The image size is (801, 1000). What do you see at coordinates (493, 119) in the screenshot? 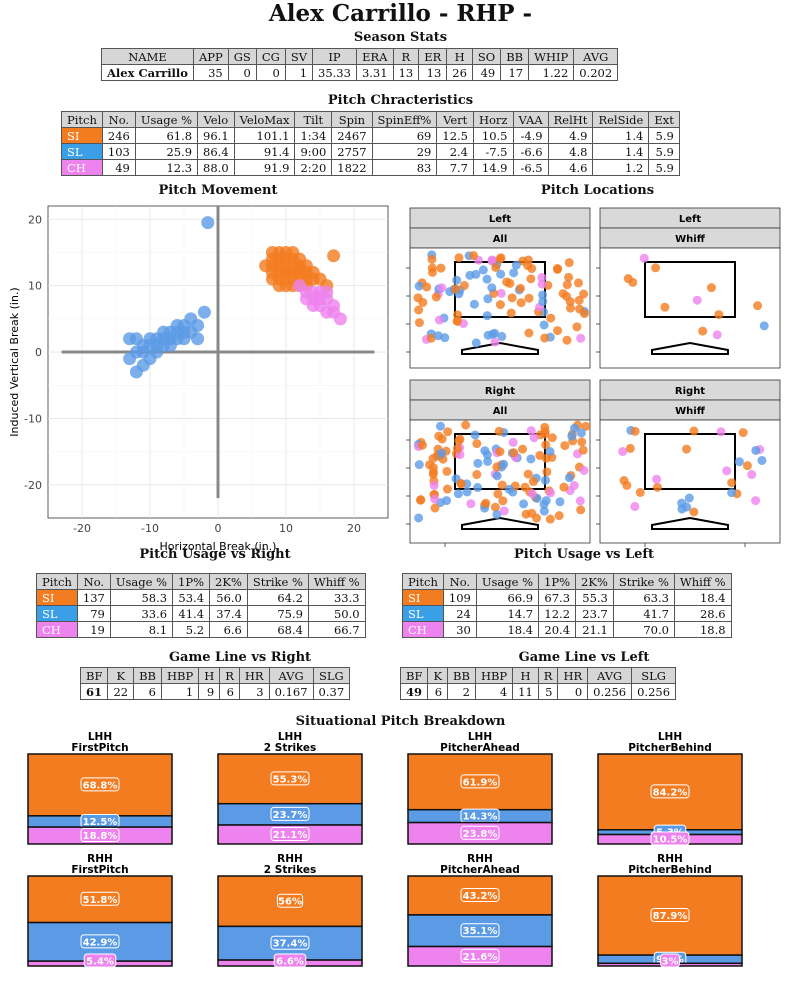
I see `column-header: Horz` at bounding box center [493, 119].